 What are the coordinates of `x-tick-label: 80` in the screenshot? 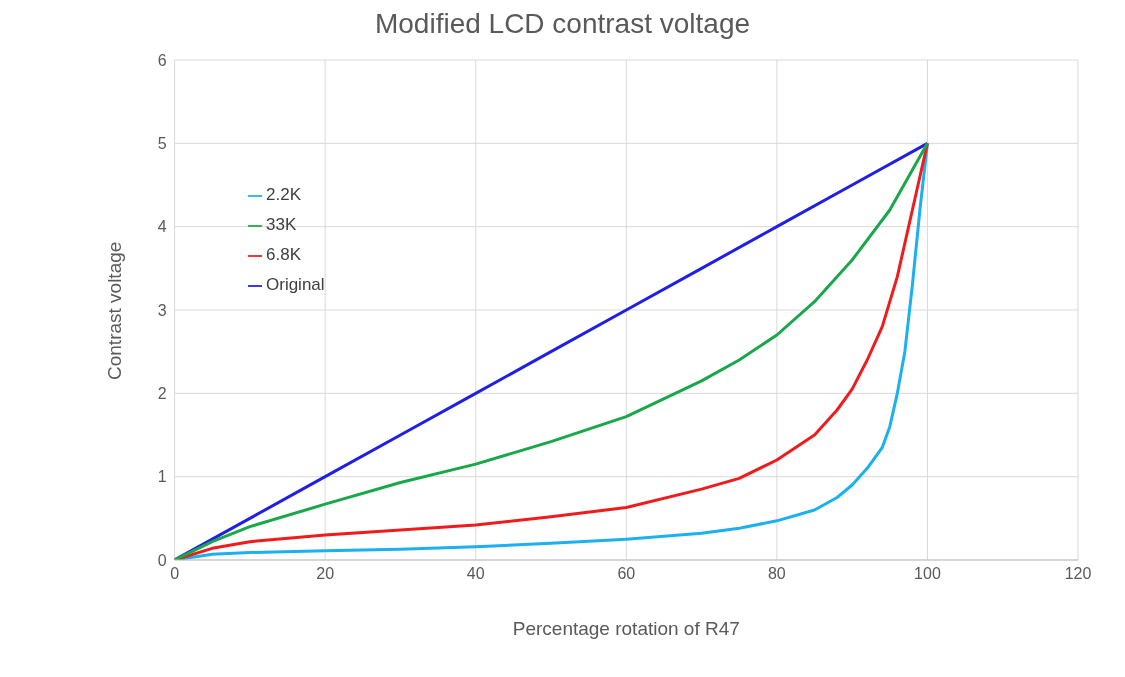 It's located at (776, 574).